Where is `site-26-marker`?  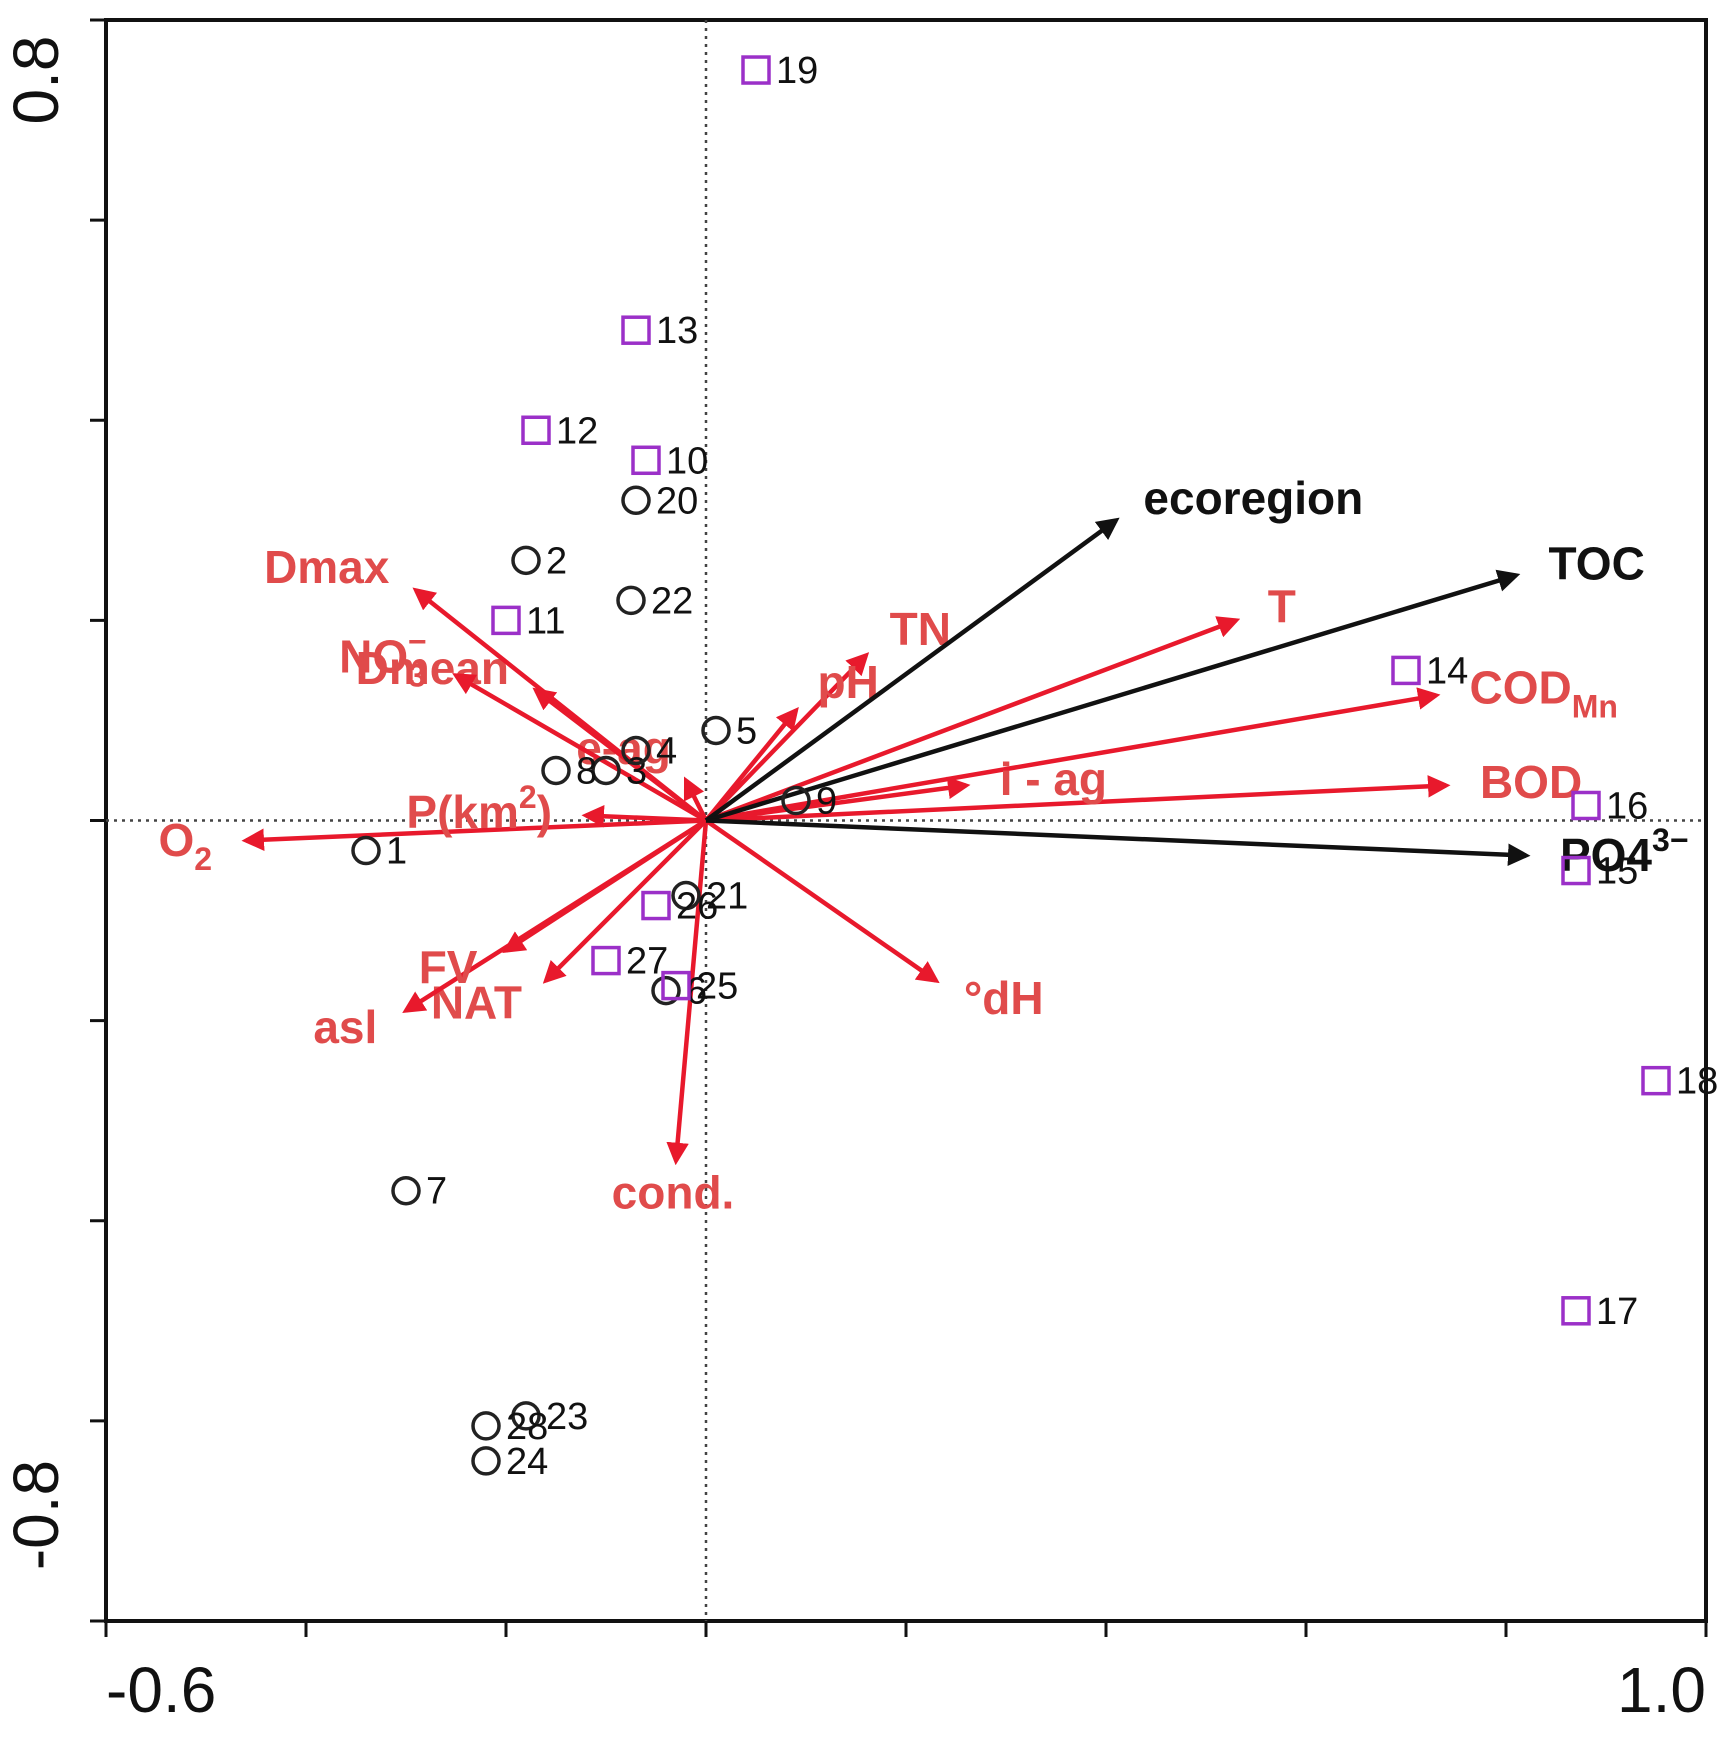 site-26-marker is located at coordinates (656, 905).